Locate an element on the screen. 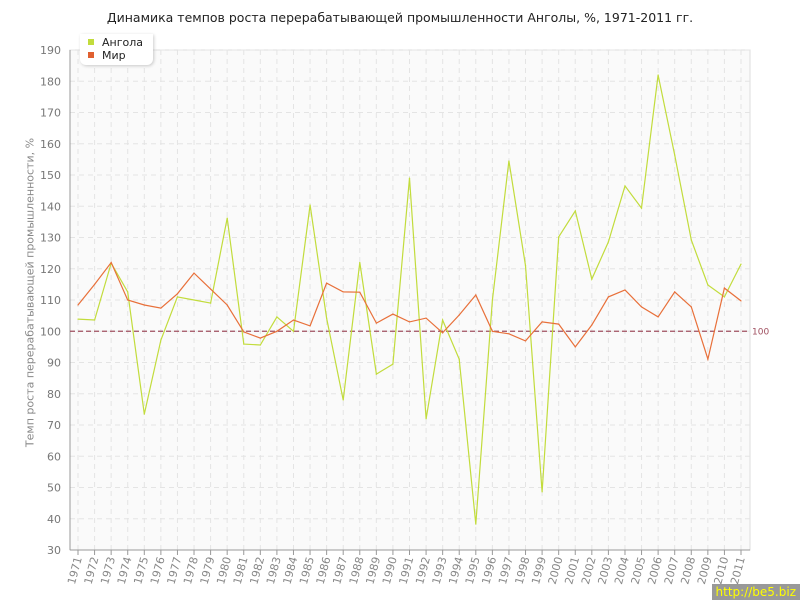  legend-label: Ангола is located at coordinates (122, 42).